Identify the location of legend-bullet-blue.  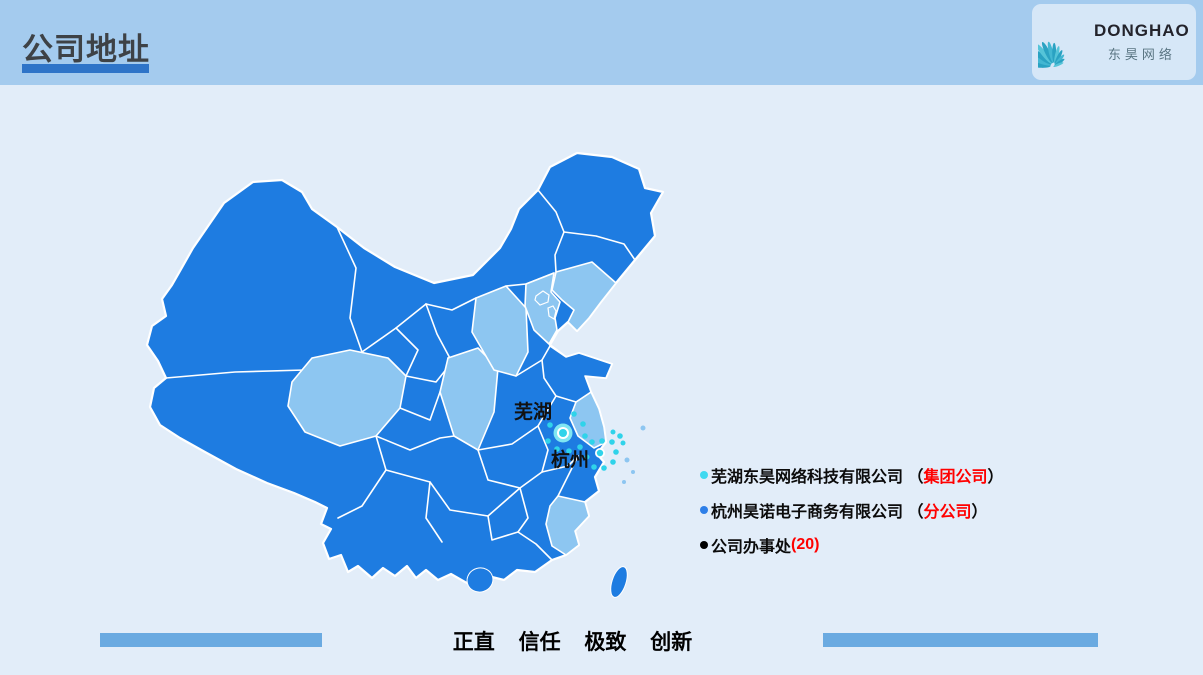
(704, 509).